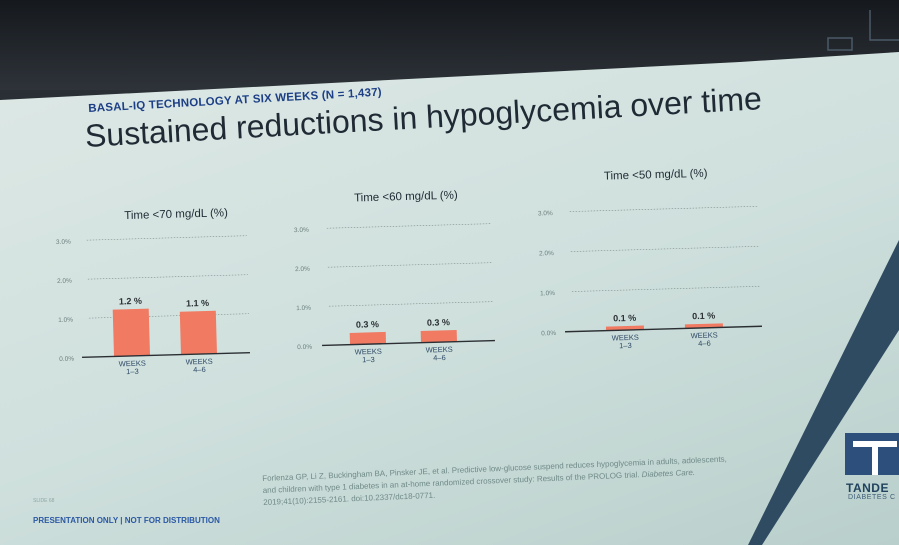 The image size is (899, 545). What do you see at coordinates (197, 303) in the screenshot?
I see `data-label: 1.1 %` at bounding box center [197, 303].